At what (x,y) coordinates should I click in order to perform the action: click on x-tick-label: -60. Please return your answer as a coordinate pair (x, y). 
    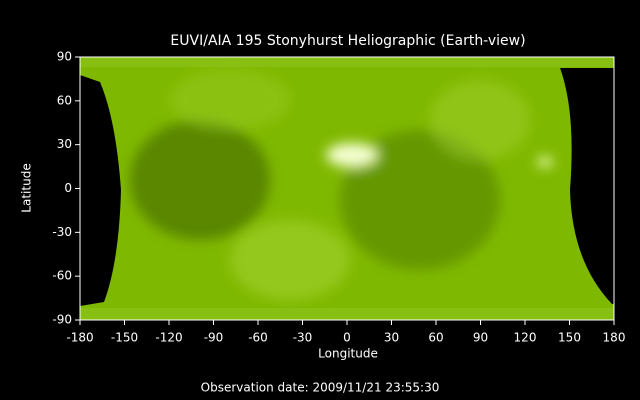
    Looking at the image, I should click on (258, 338).